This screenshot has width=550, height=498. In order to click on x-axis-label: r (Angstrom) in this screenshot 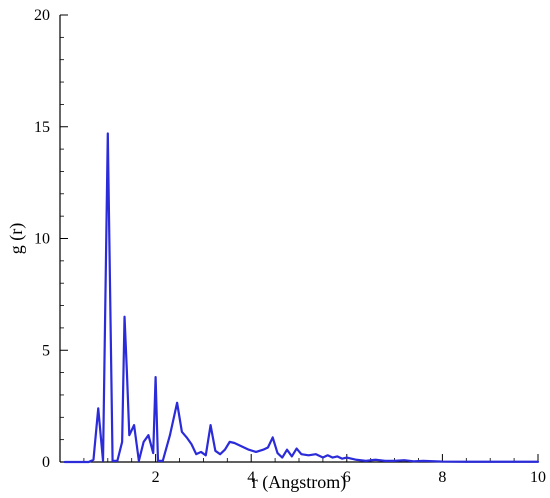, I will do `click(299, 482)`.